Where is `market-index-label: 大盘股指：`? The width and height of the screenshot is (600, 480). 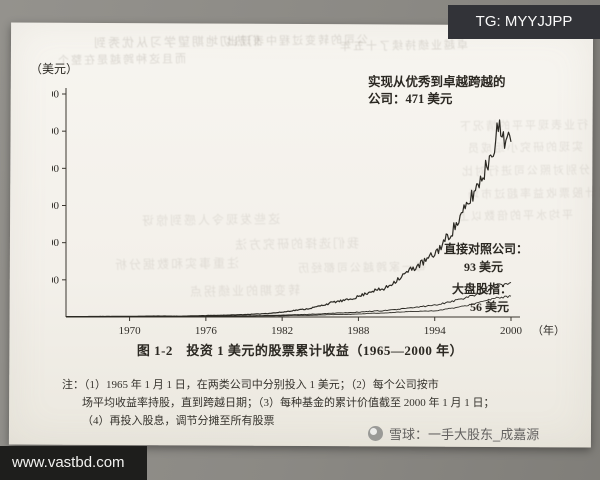
market-index-label: 大盘股指： is located at coordinates (482, 289).